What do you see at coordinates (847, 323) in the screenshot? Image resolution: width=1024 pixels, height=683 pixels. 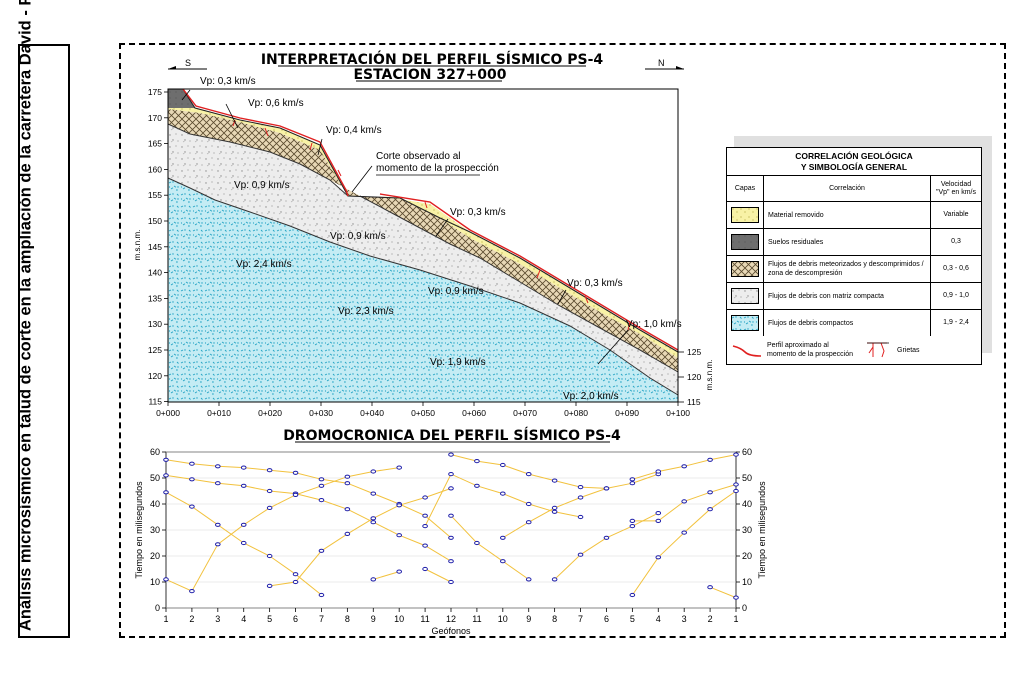 I see `legend-row-label: Flujos de debris compactos` at bounding box center [847, 323].